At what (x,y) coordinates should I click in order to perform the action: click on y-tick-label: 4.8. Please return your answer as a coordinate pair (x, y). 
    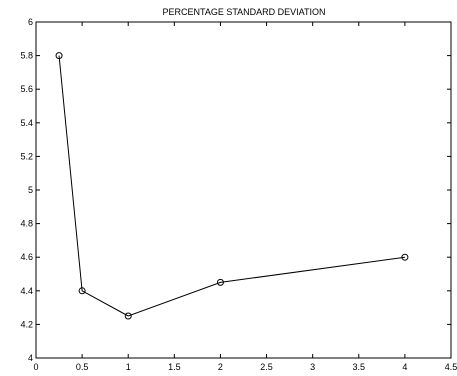
    Looking at the image, I should click on (26, 224).